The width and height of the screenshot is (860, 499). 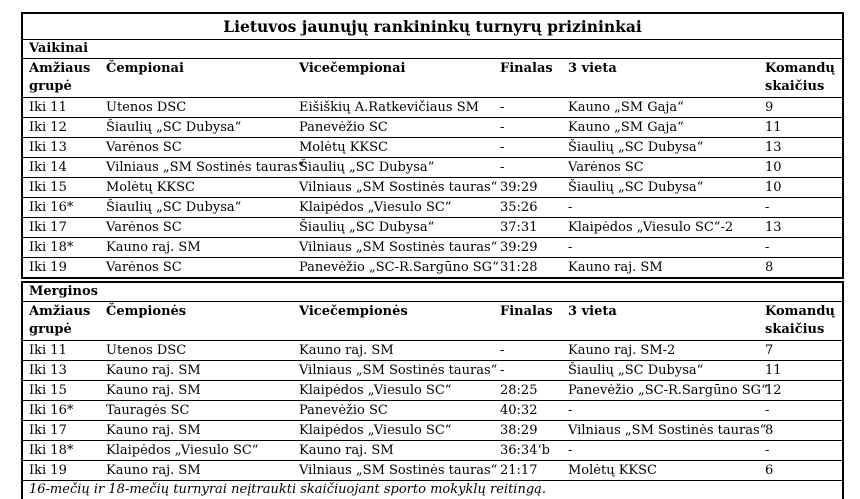 What do you see at coordinates (801, 321) in the screenshot?
I see `column-header: Komandų skaičius` at bounding box center [801, 321].